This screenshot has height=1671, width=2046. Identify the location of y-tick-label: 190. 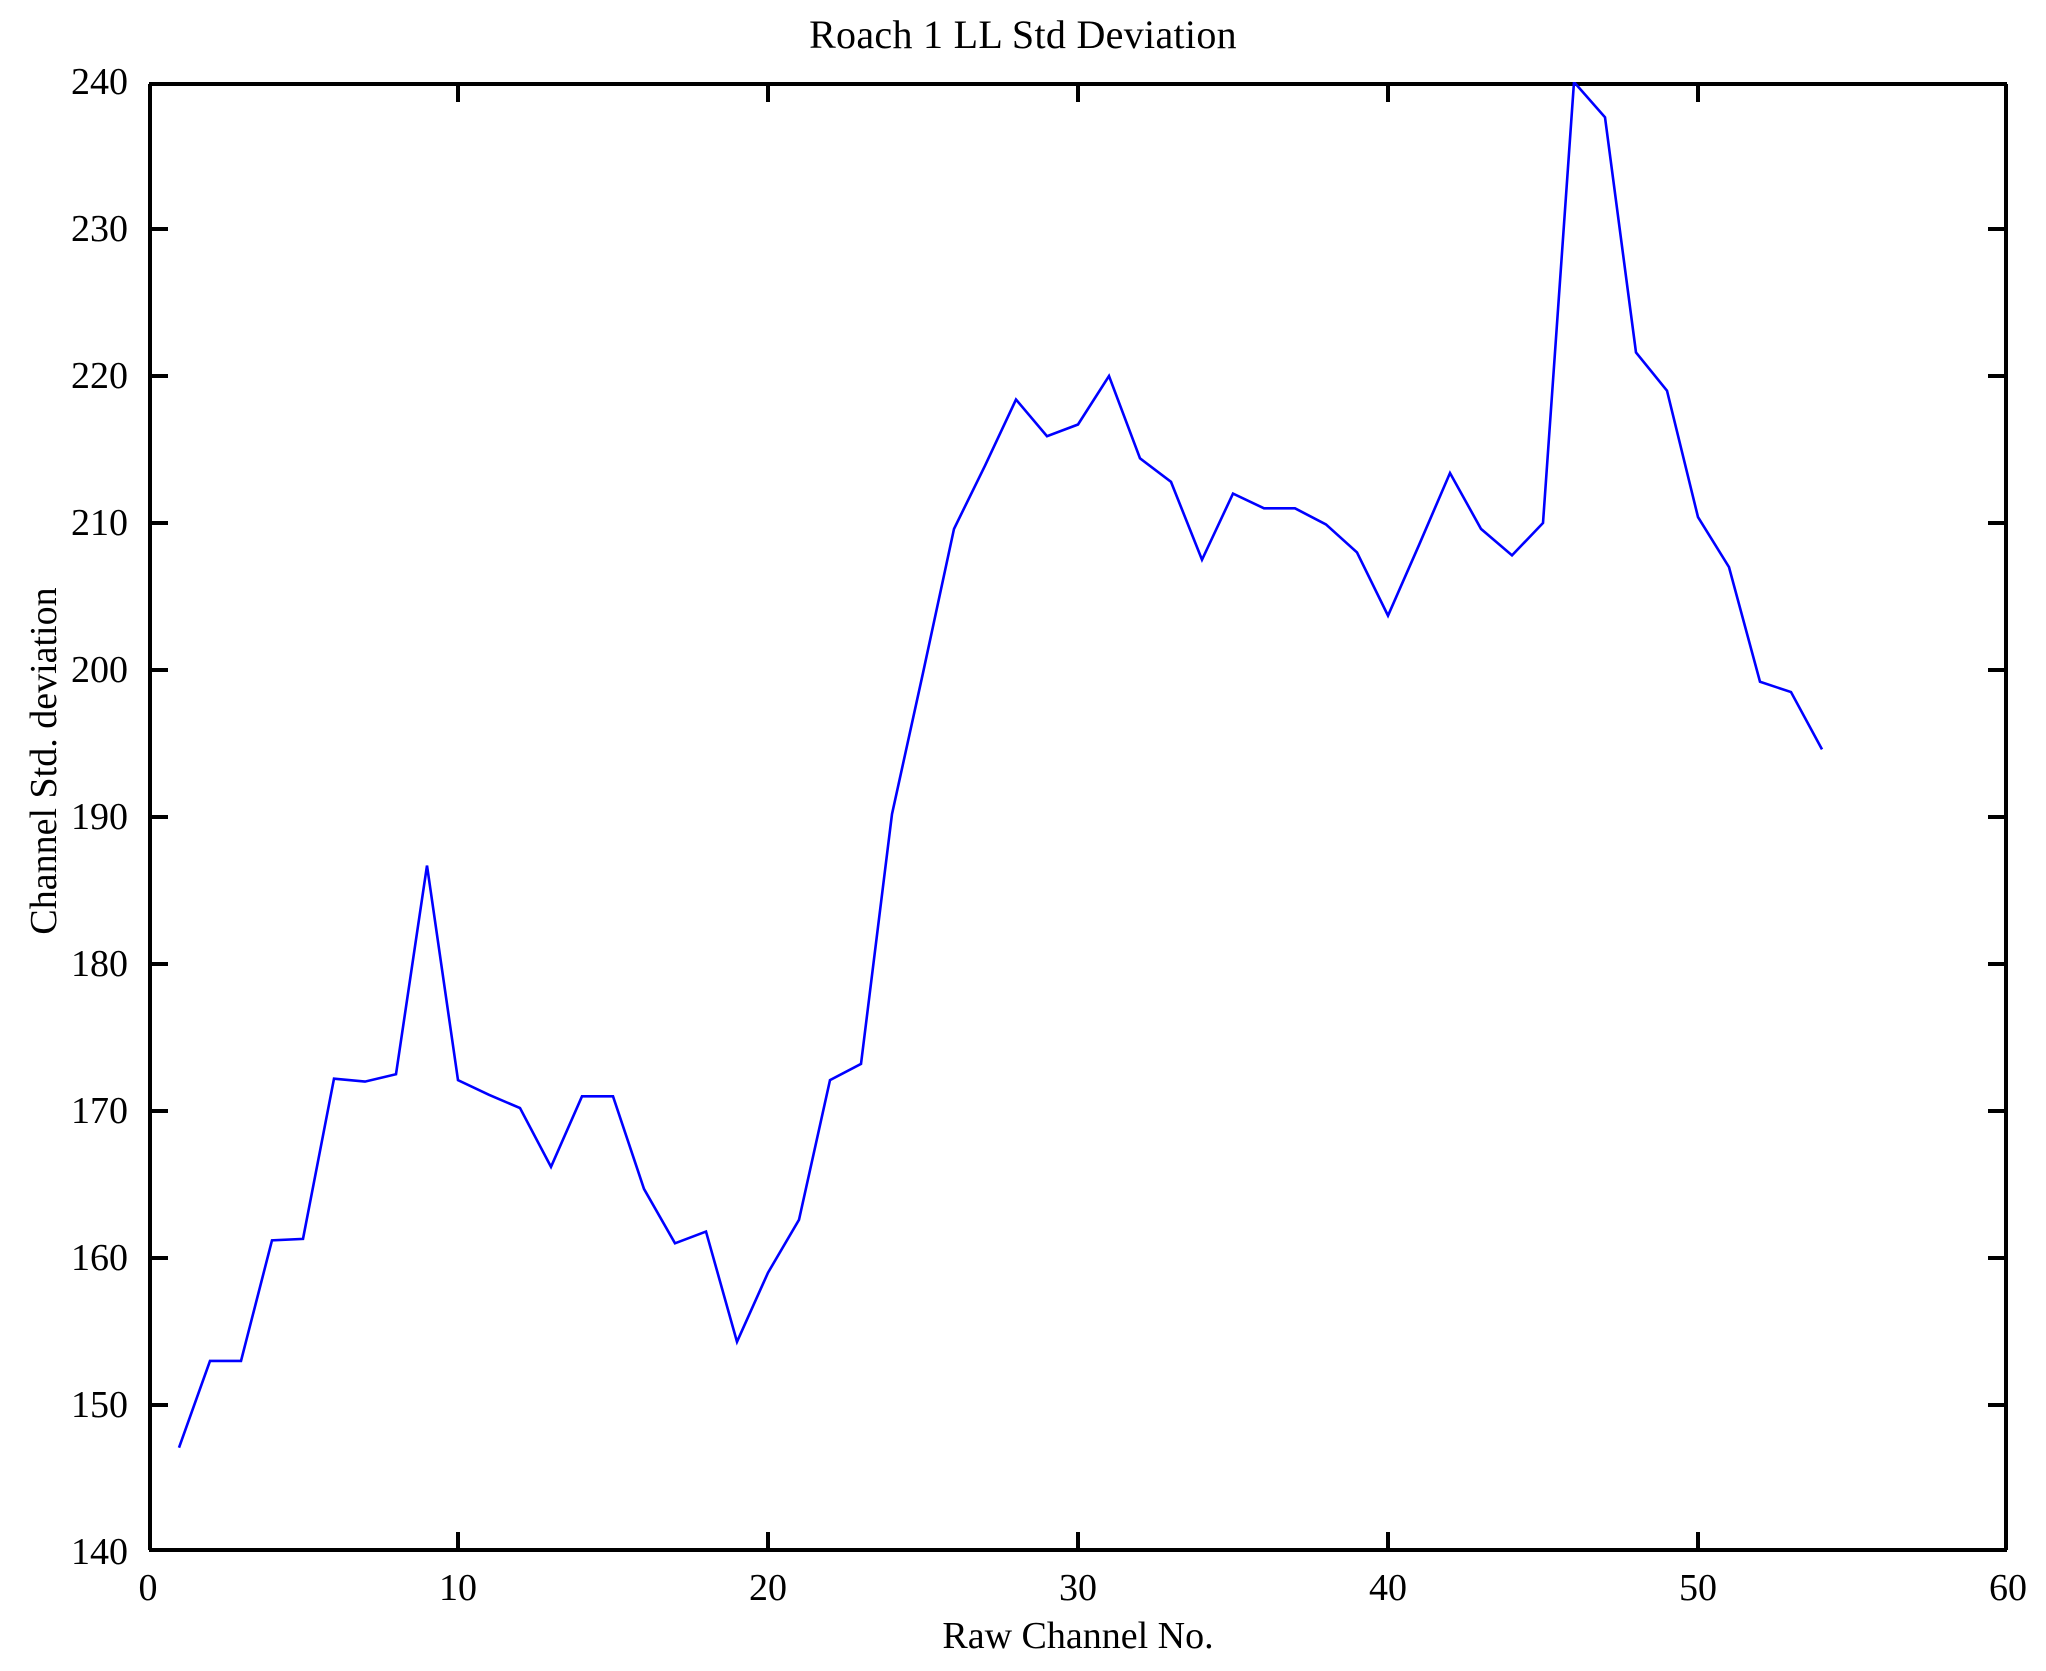
(99, 817).